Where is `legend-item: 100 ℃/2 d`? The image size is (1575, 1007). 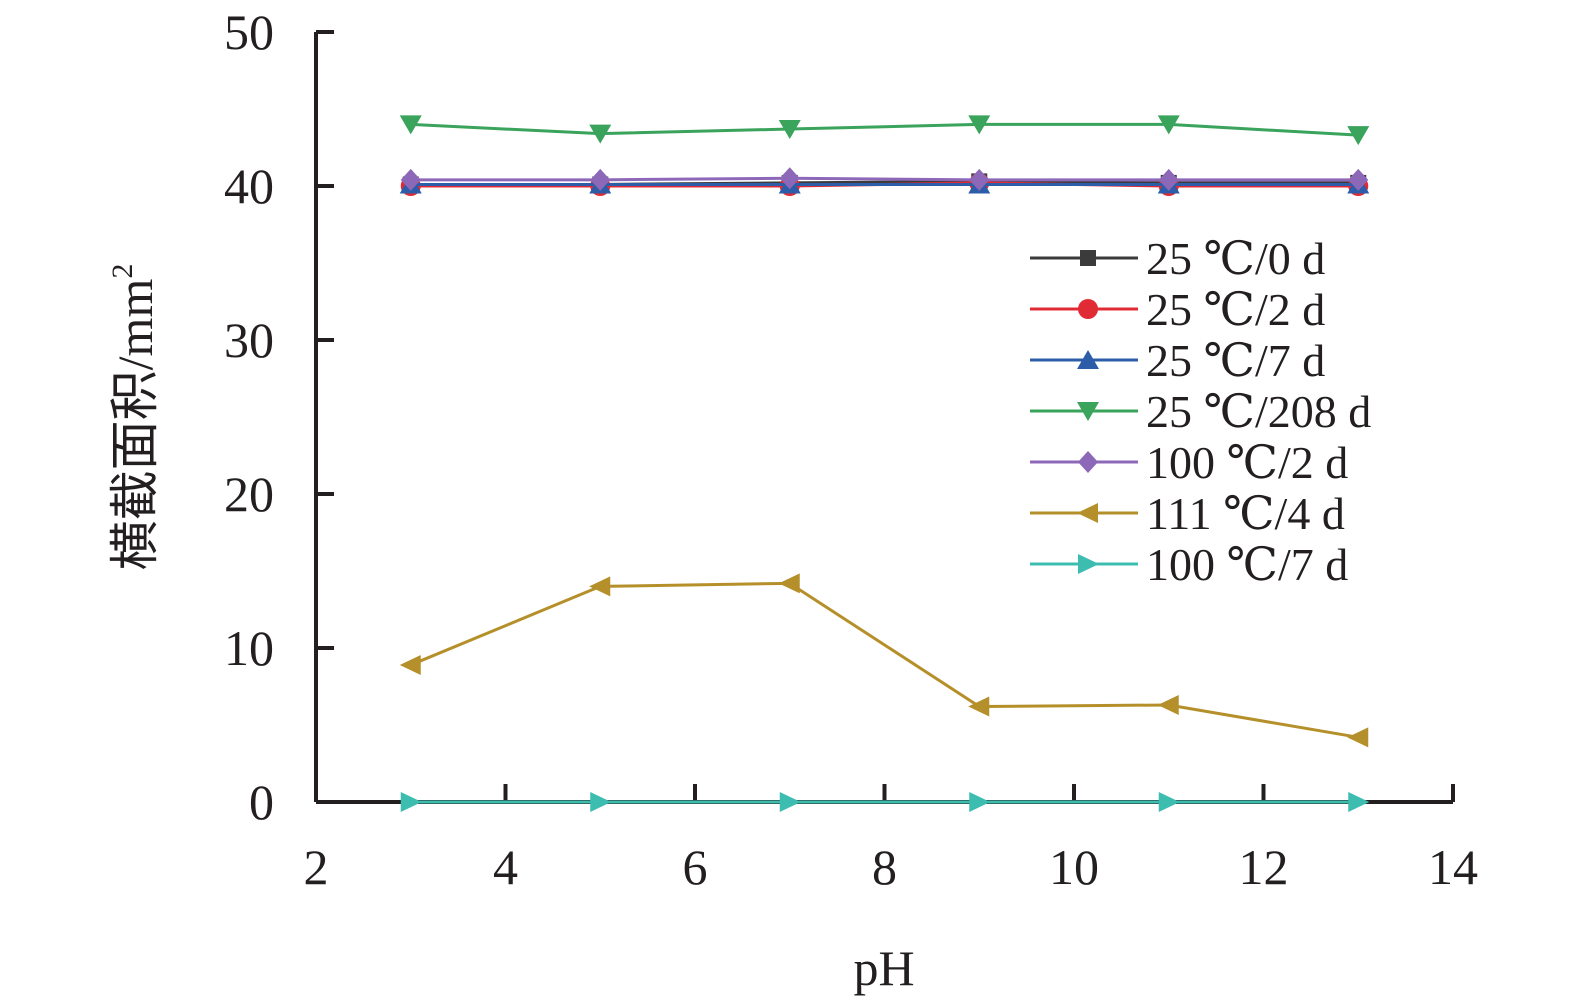
legend-item: 100 ℃/2 d is located at coordinates (1189, 462).